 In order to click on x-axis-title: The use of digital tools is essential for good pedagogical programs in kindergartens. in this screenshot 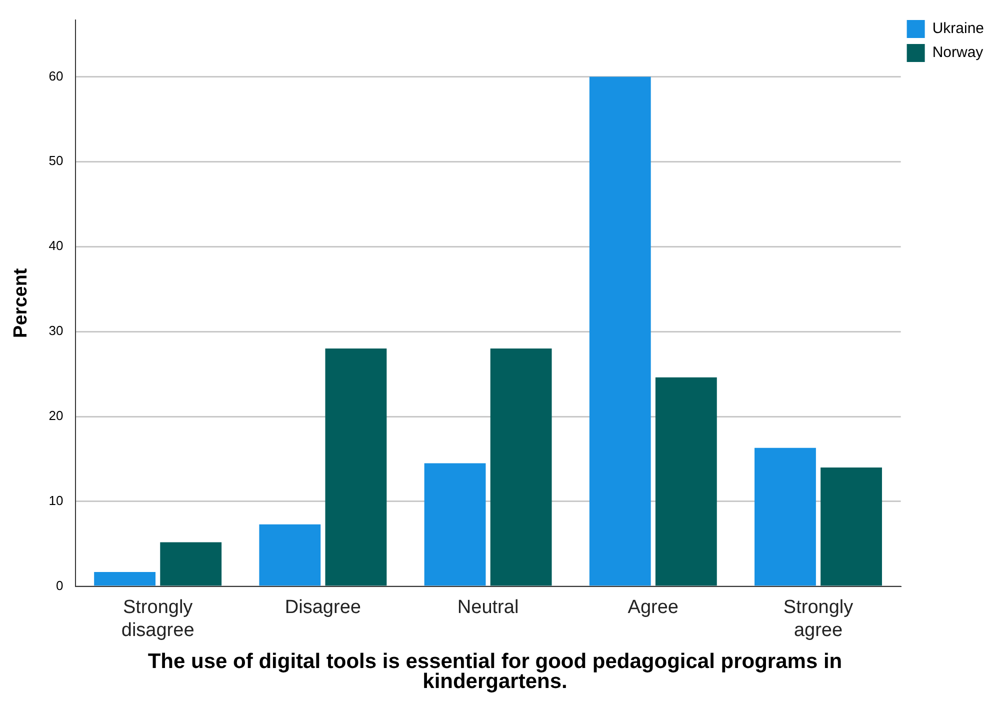, I will do `click(495, 671)`.